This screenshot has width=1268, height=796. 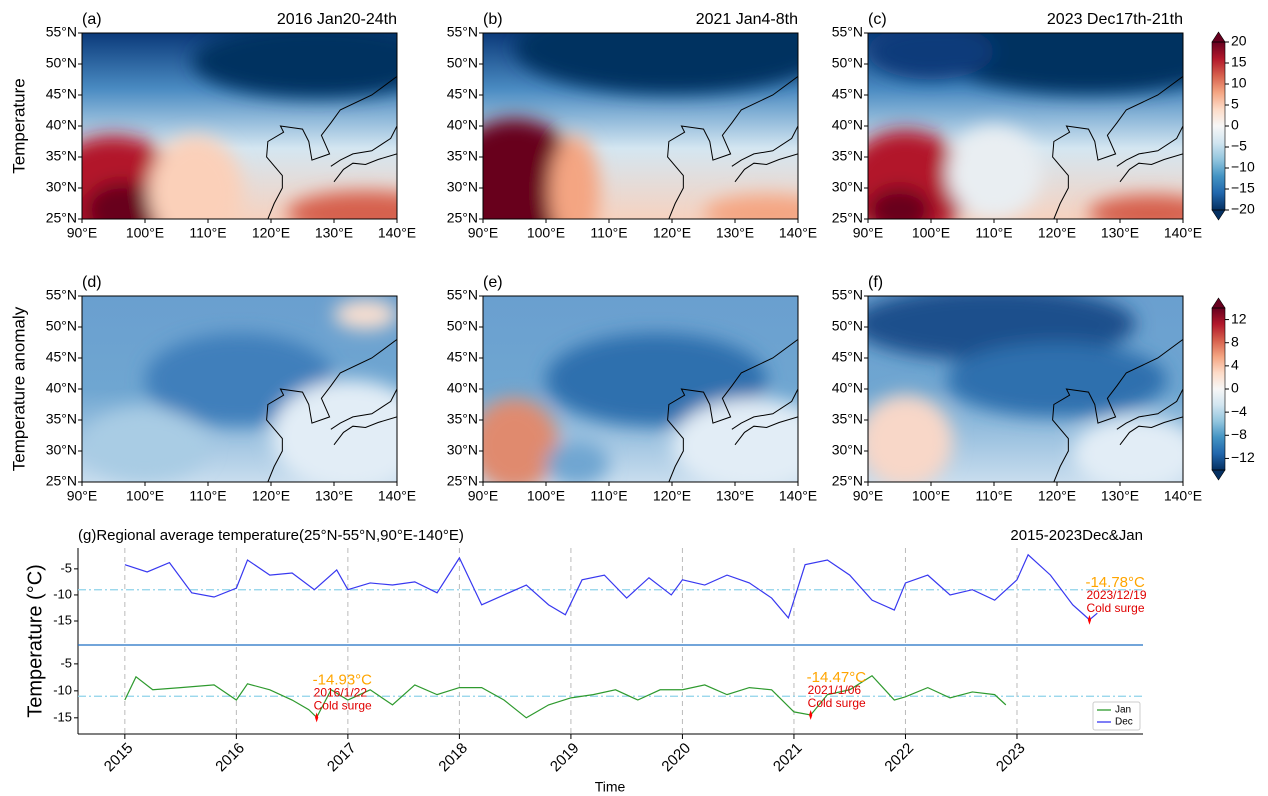 What do you see at coordinates (1239, 83) in the screenshot?
I see `colorbar-tick-label: 10` at bounding box center [1239, 83].